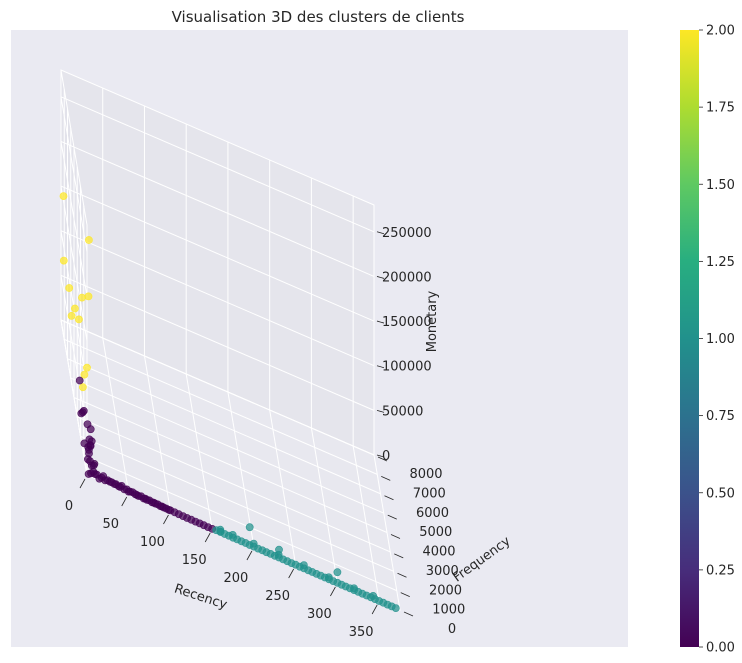 This screenshot has height=663, width=742. I want to click on y-tick-label: 7000, so click(429, 493).